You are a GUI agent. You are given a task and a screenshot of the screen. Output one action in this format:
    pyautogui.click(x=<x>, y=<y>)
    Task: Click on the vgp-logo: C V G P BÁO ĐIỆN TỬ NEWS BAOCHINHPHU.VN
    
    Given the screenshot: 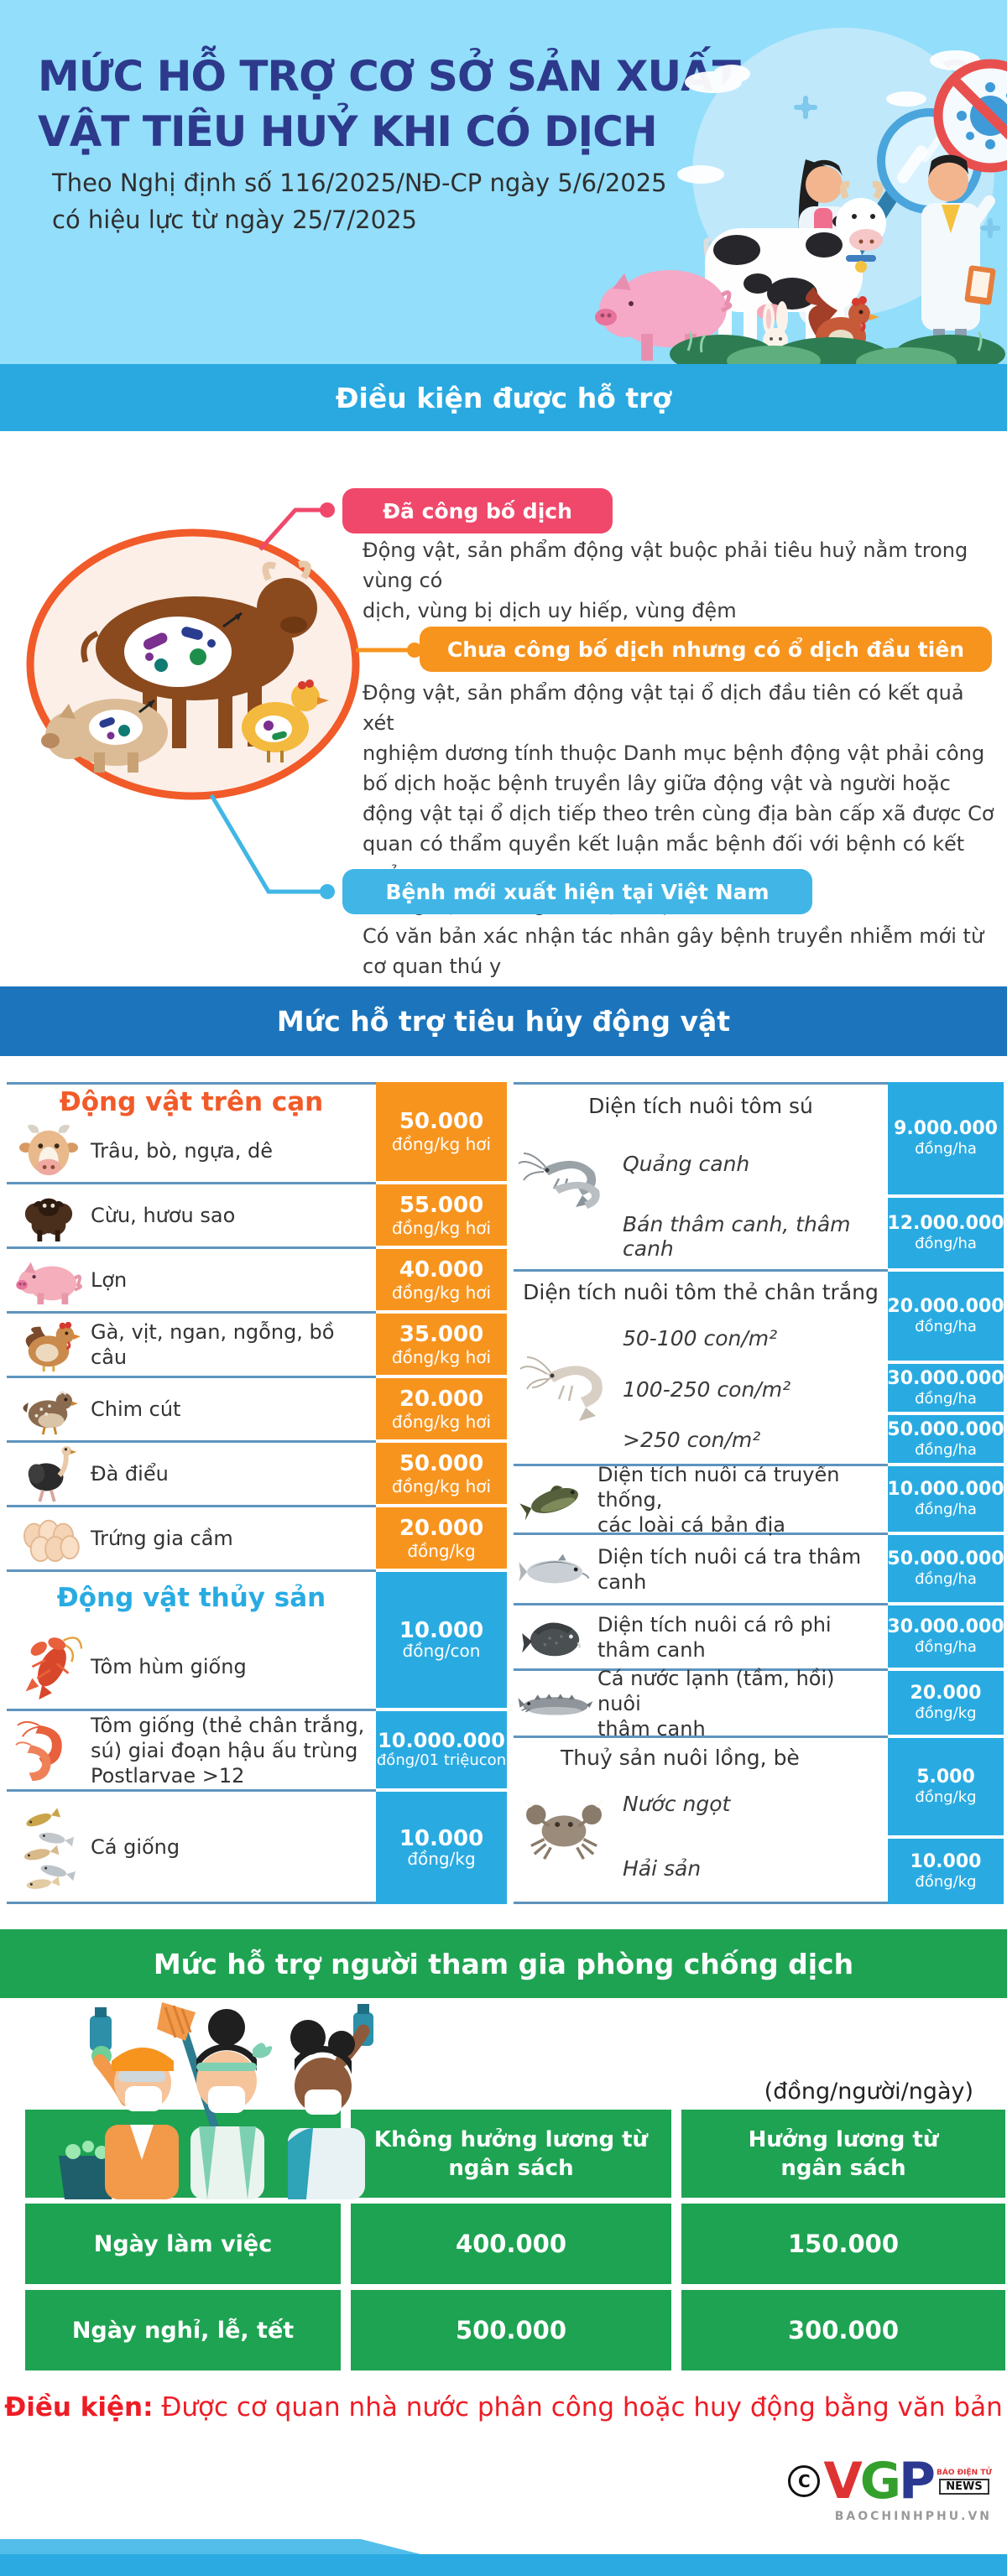 What is the action you would take?
    pyautogui.click(x=890, y=2487)
    